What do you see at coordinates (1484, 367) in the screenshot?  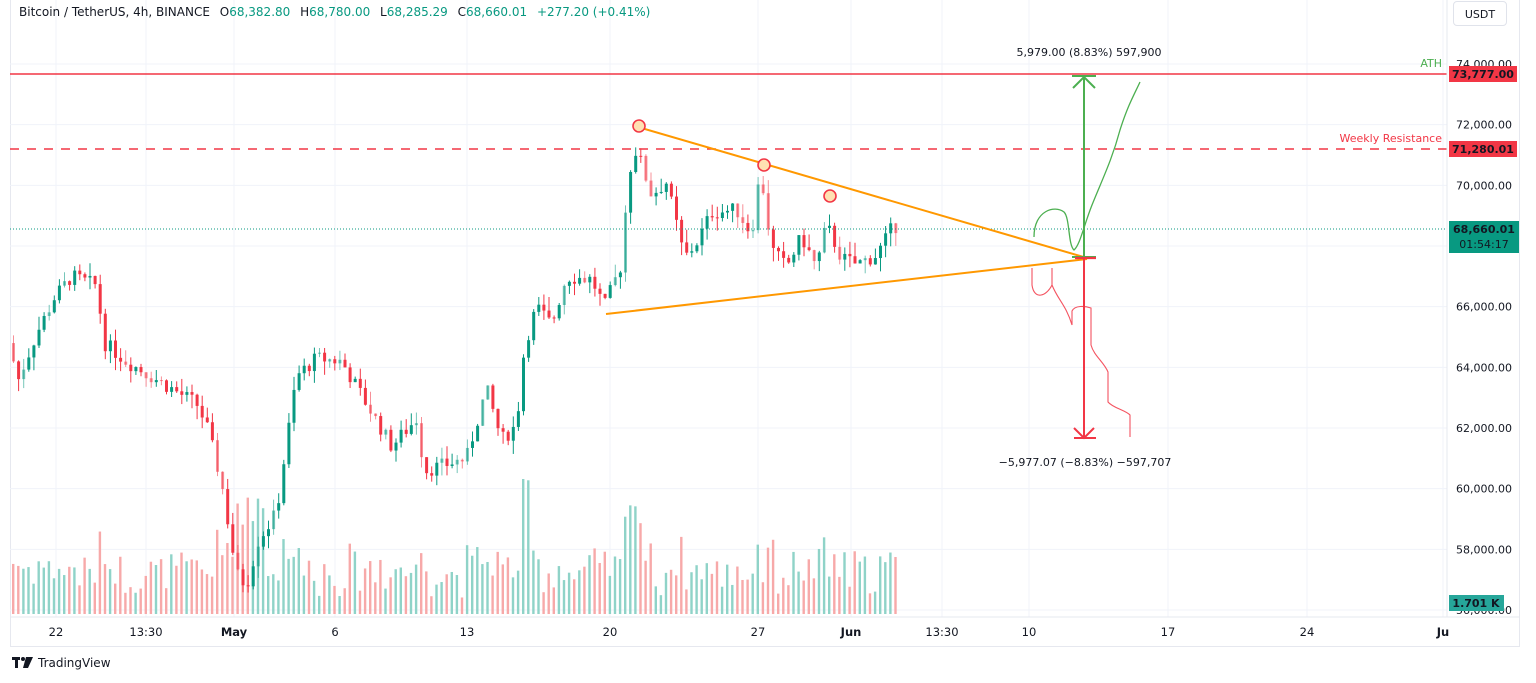 I see `price-tick-label: 64,000.00` at bounding box center [1484, 367].